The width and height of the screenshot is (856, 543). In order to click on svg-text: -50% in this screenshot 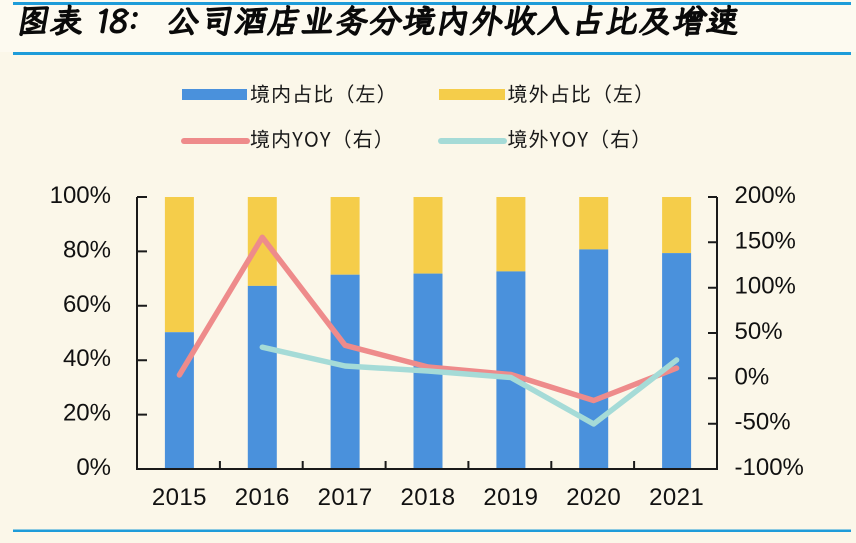, I will do `click(763, 422)`.